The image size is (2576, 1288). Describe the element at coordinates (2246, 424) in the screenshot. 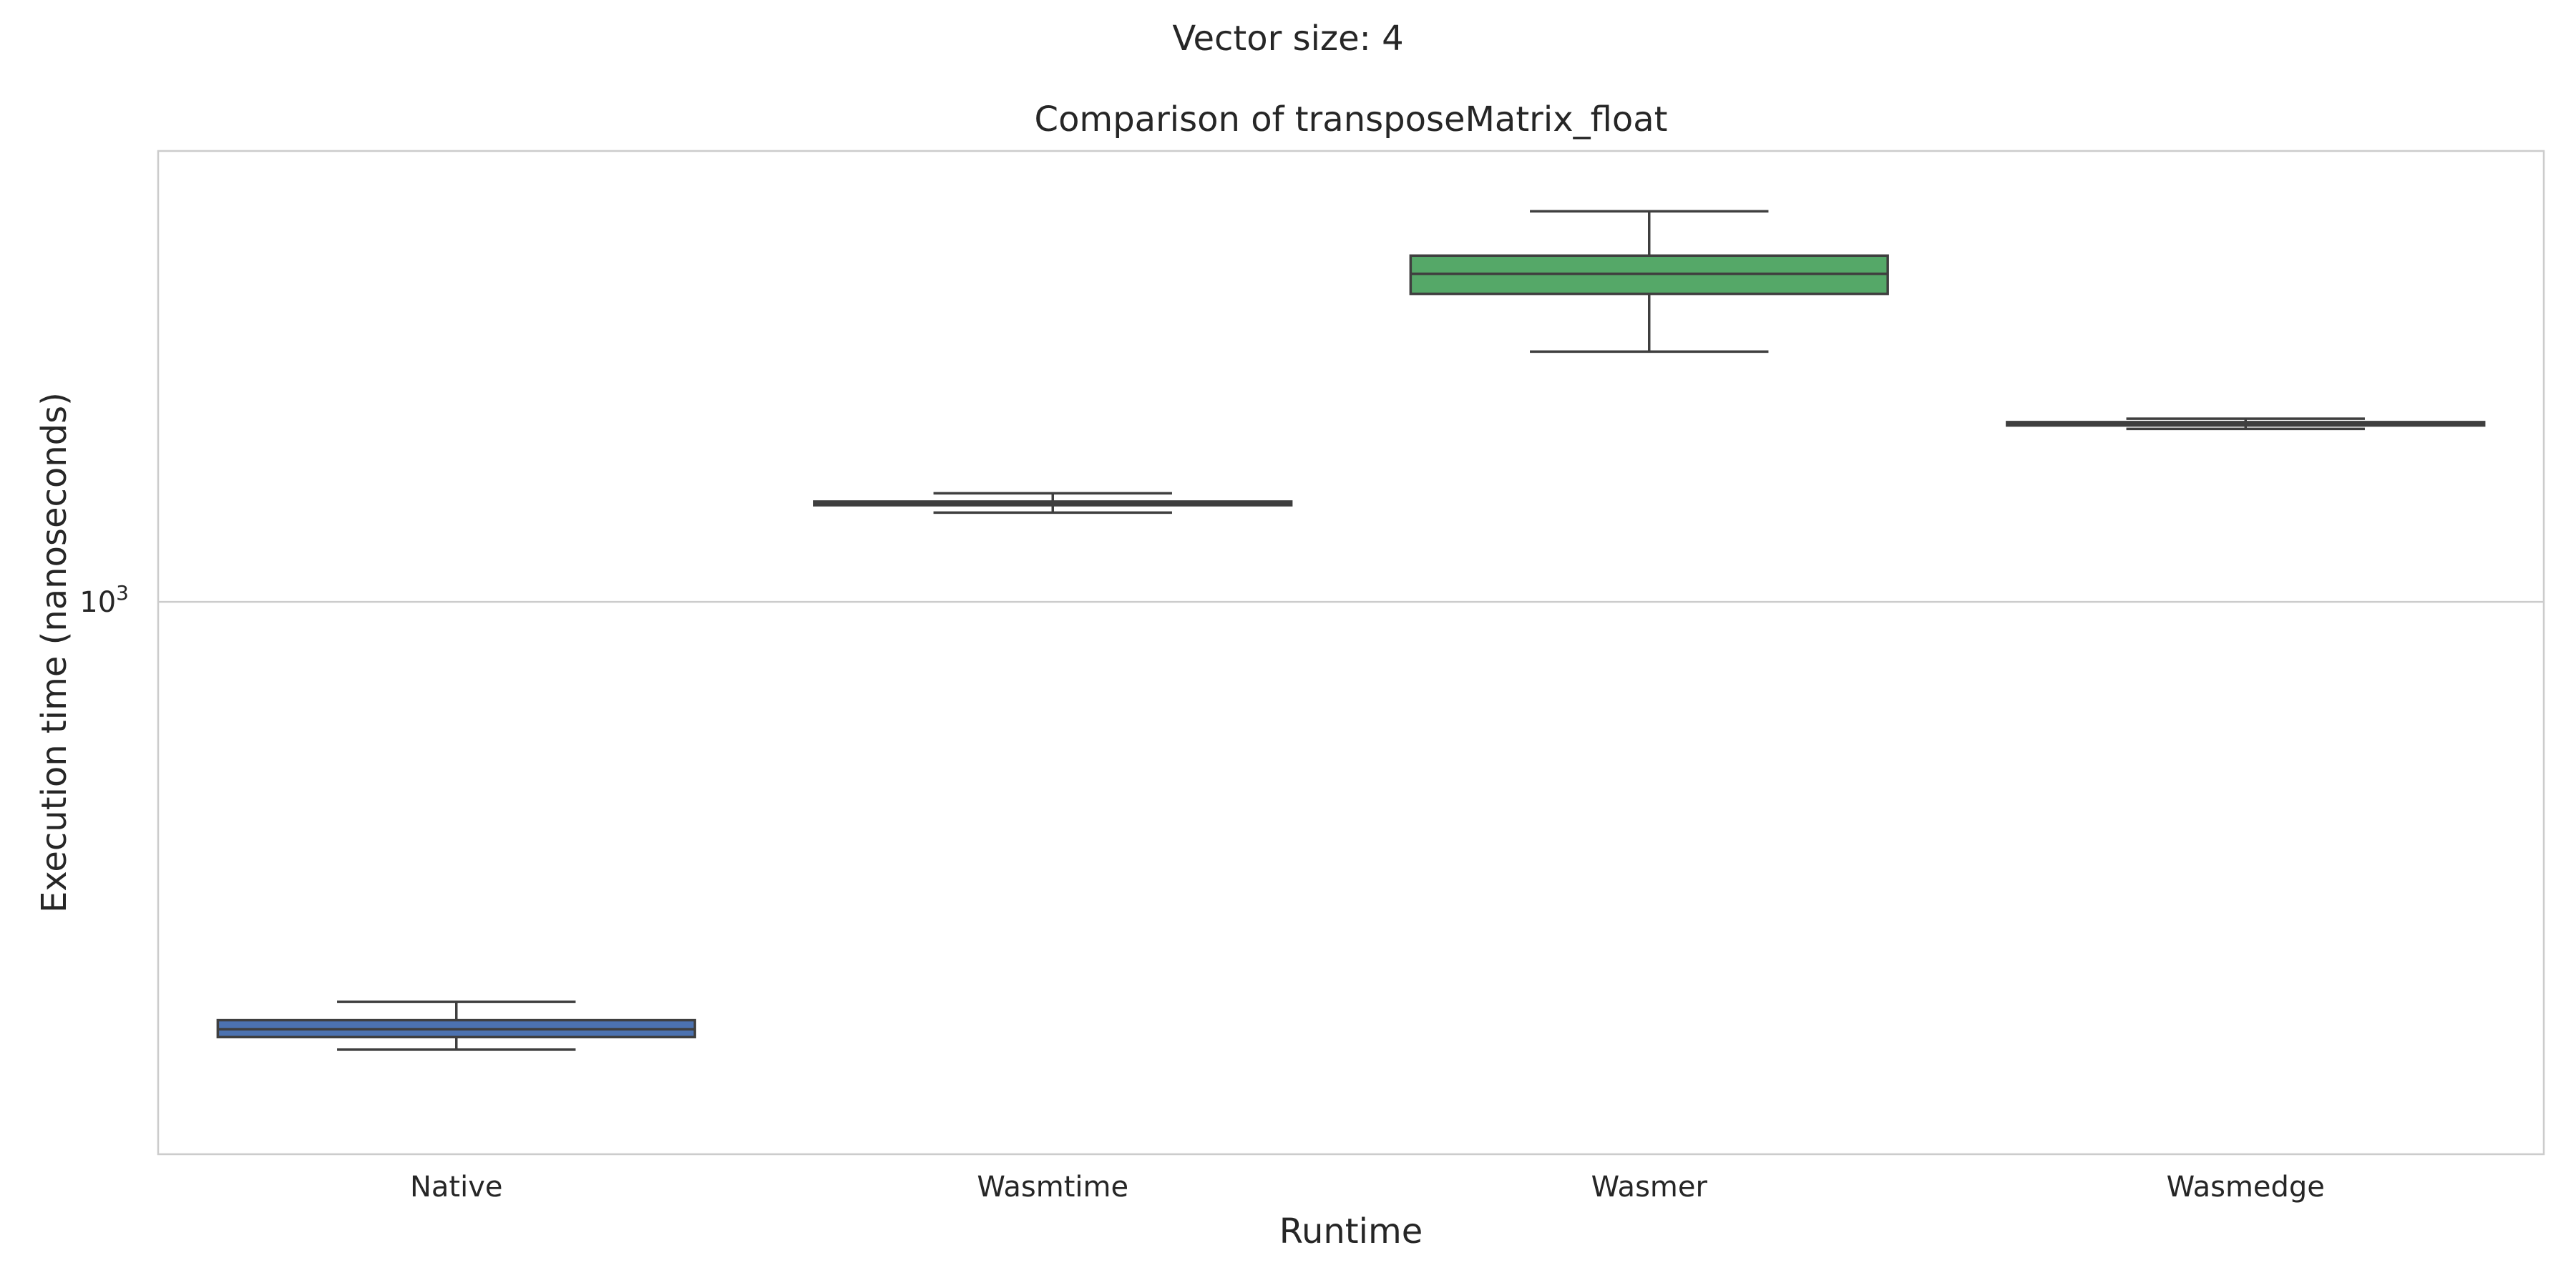

I see `box-wasmedge` at that location.